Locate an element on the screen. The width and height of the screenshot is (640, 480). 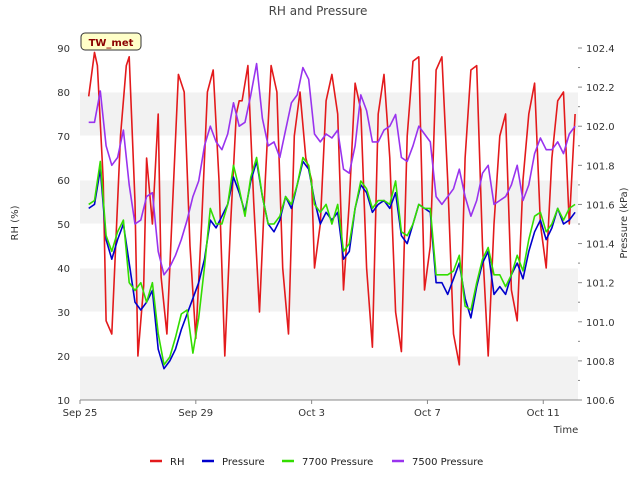
right-y-tick-label: 102.4 is located at coordinates (600, 49).